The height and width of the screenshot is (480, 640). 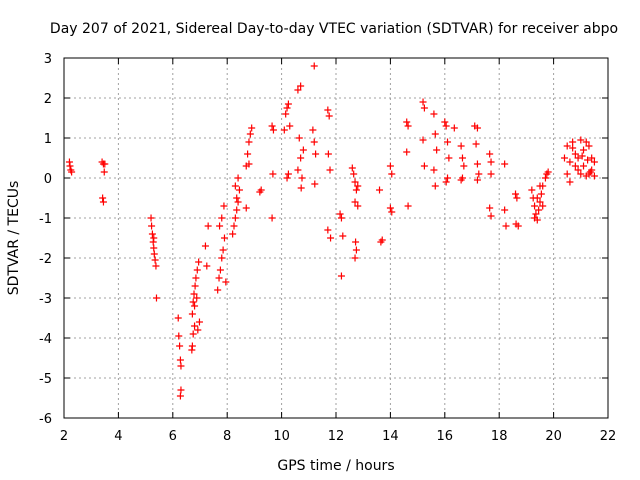 I want to click on y-tick-label: -2, so click(x=45, y=259).